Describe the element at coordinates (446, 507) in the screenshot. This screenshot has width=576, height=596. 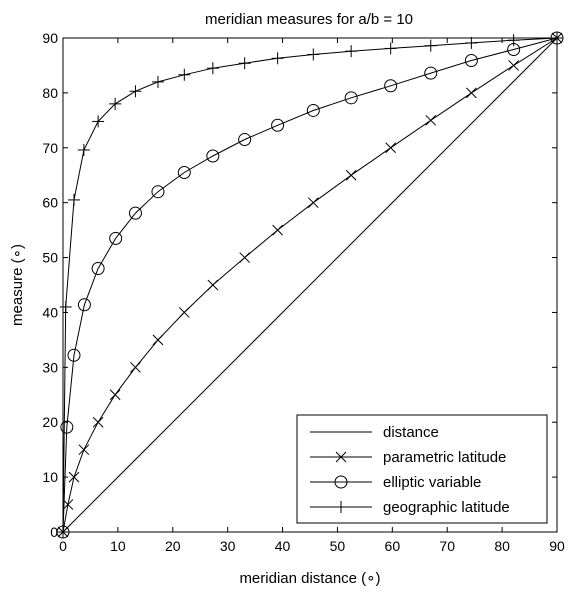
I see `legend-label-geographic-latitude: geographic latitude` at that location.